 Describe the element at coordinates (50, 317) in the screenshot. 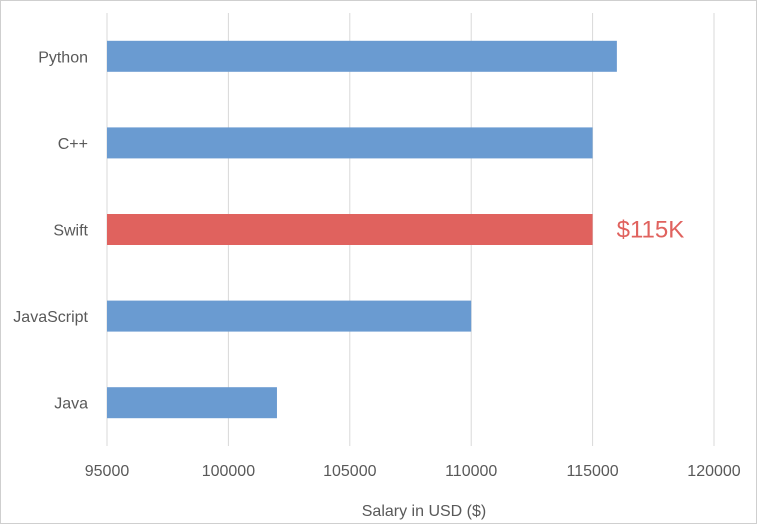

I see `category-label-3: JavaScript` at that location.